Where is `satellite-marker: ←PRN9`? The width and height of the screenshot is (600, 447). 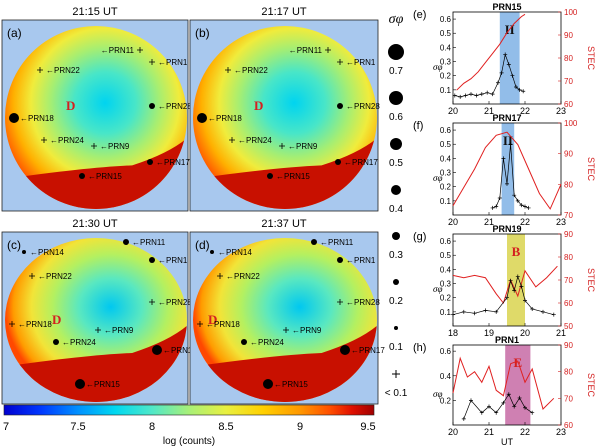 satellite-marker: ←PRN9 is located at coordinates (298, 146).